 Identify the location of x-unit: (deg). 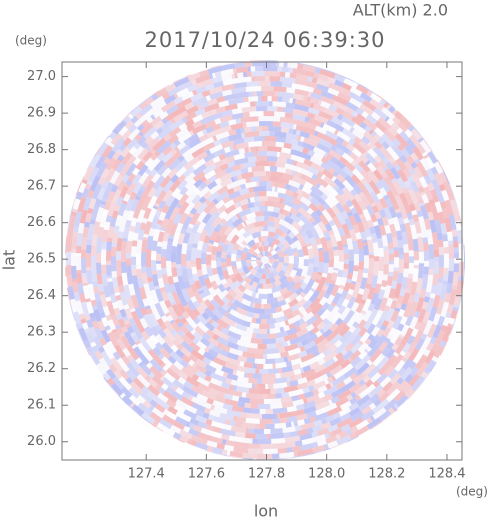
(472, 492).